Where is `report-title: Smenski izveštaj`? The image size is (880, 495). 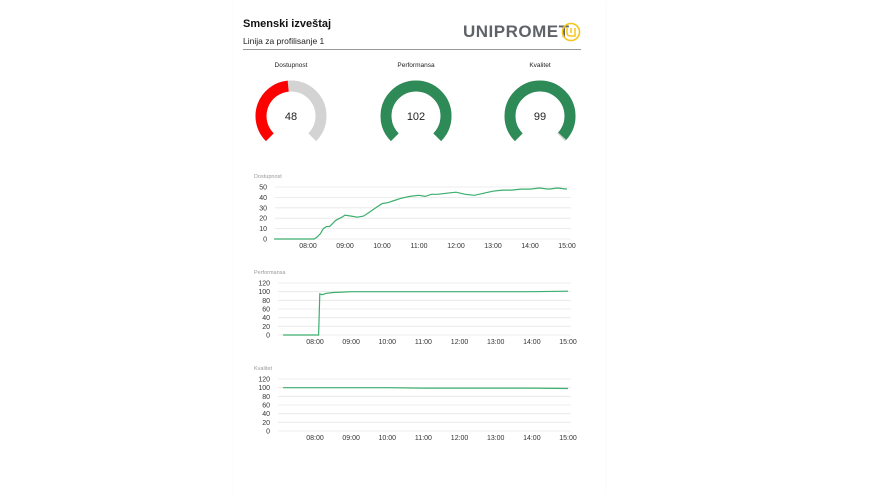 report-title: Smenski izveštaj is located at coordinates (287, 24).